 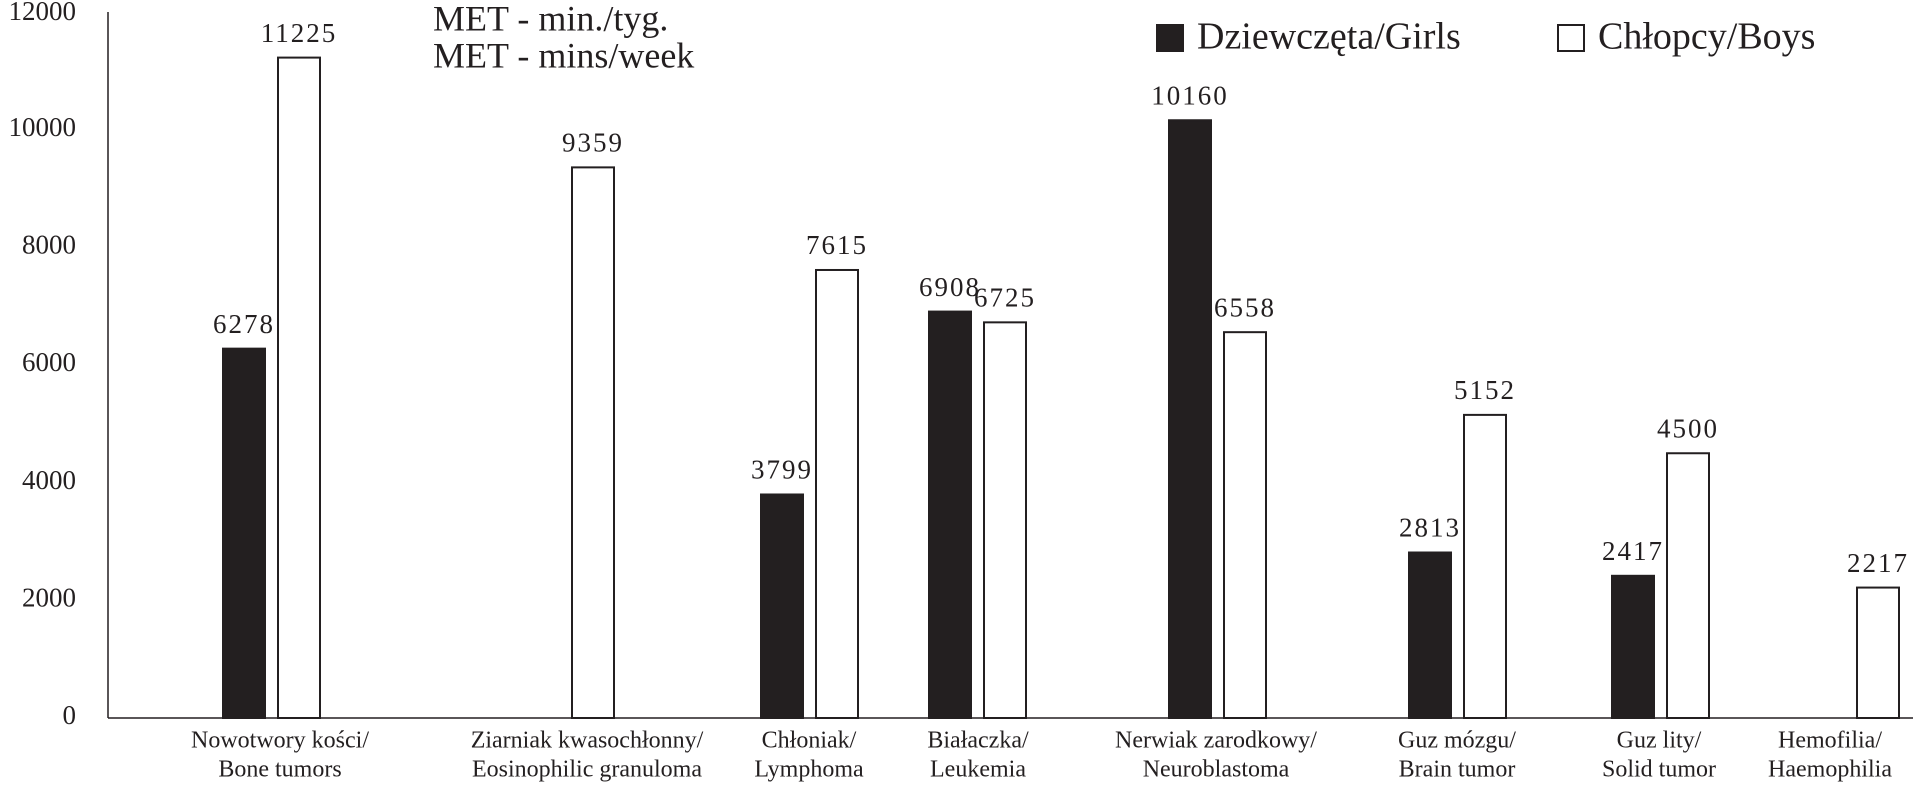 I want to click on data-label: 5152, so click(x=1485, y=390).